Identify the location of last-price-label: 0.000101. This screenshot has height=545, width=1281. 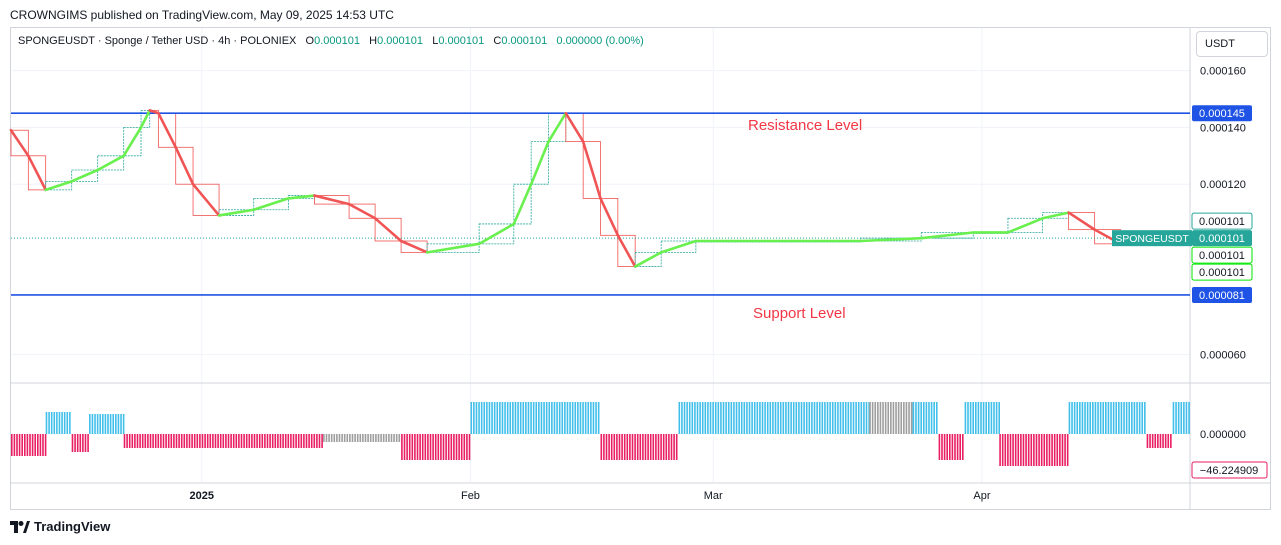
(1222, 239).